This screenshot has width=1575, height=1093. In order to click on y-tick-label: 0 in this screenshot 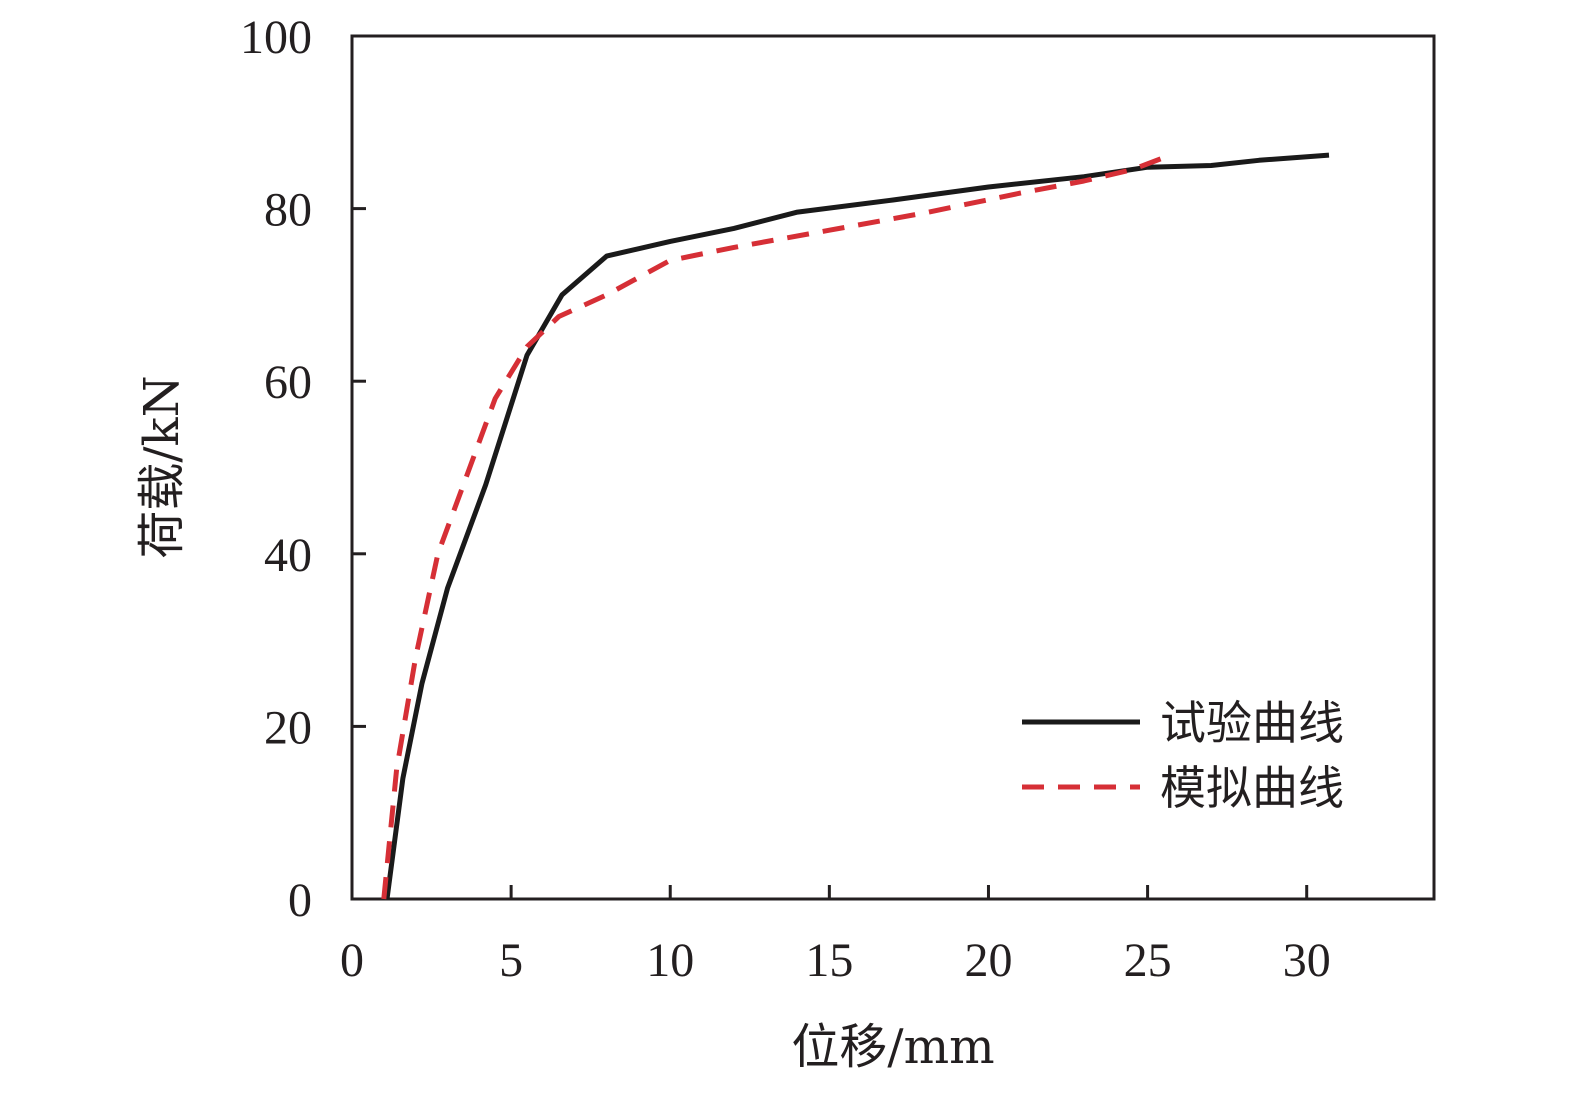, I will do `click(300, 900)`.